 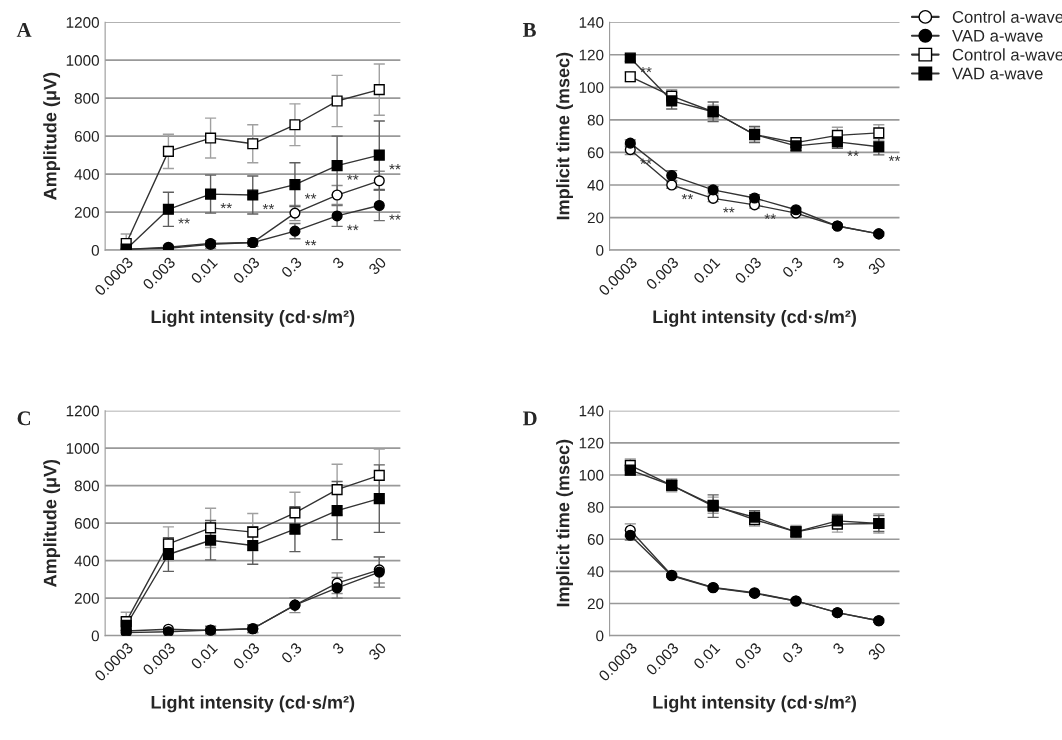 What do you see at coordinates (529, 30) in the screenshot?
I see `chart-title: B` at bounding box center [529, 30].